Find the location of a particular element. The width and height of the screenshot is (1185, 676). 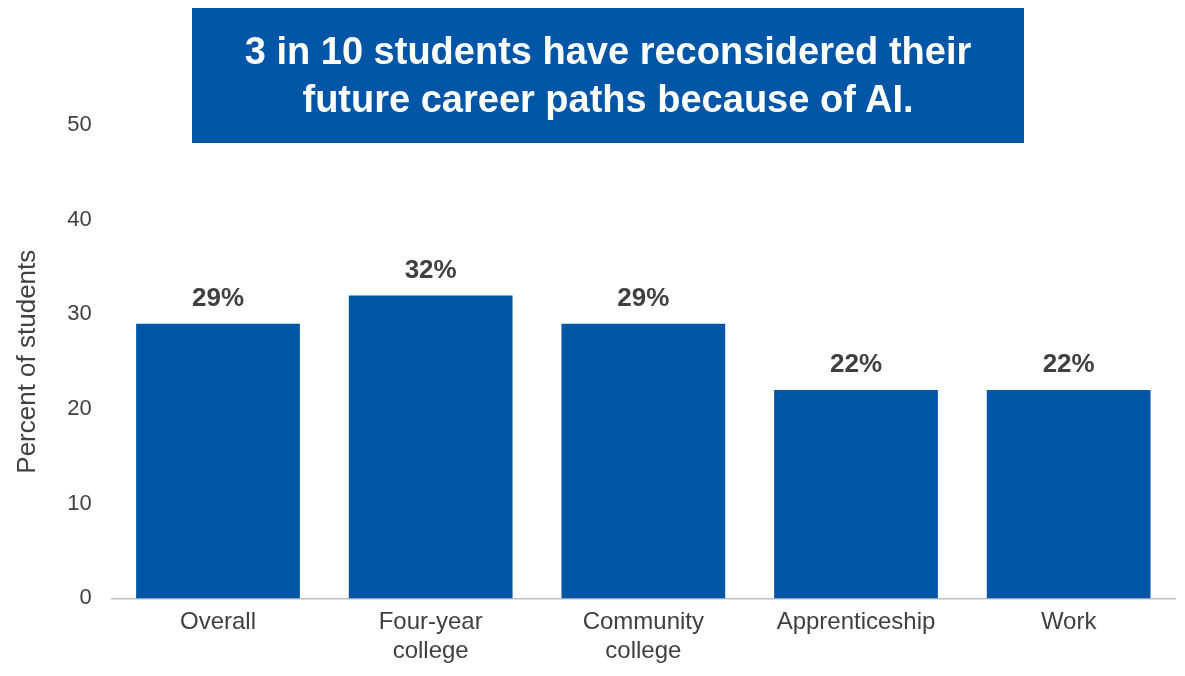

x-tick-label: Work is located at coordinates (1069, 621).